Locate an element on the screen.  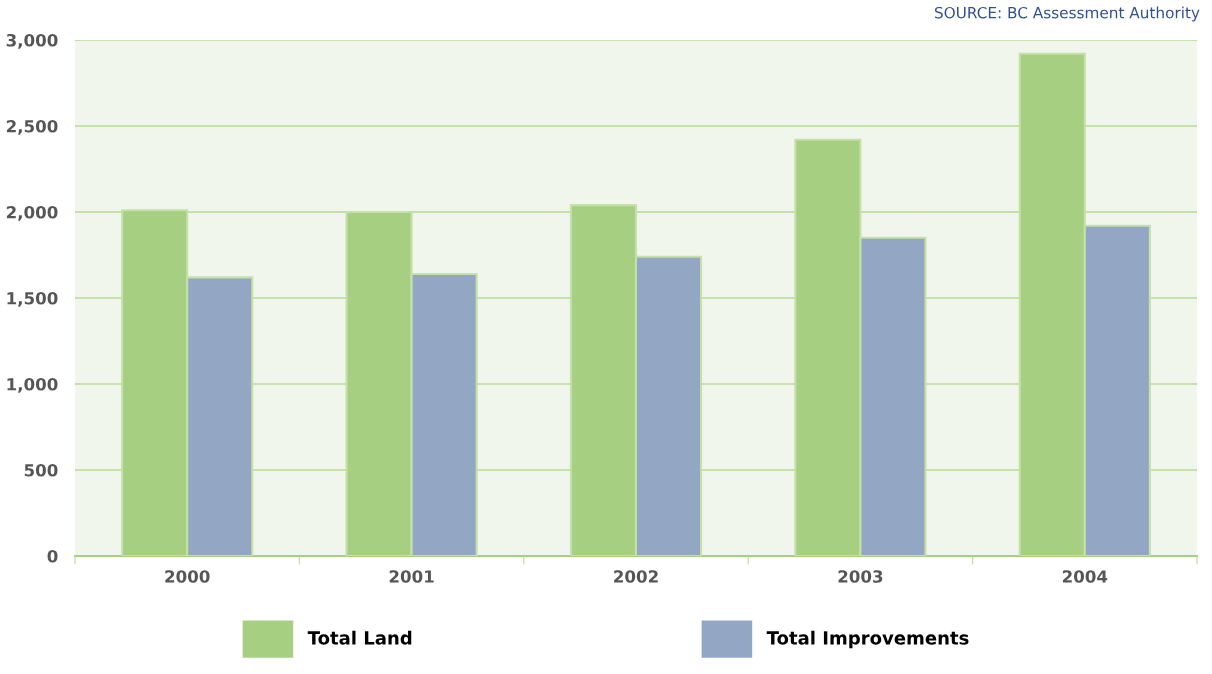
x-tick-label: 2002 is located at coordinates (636, 576).